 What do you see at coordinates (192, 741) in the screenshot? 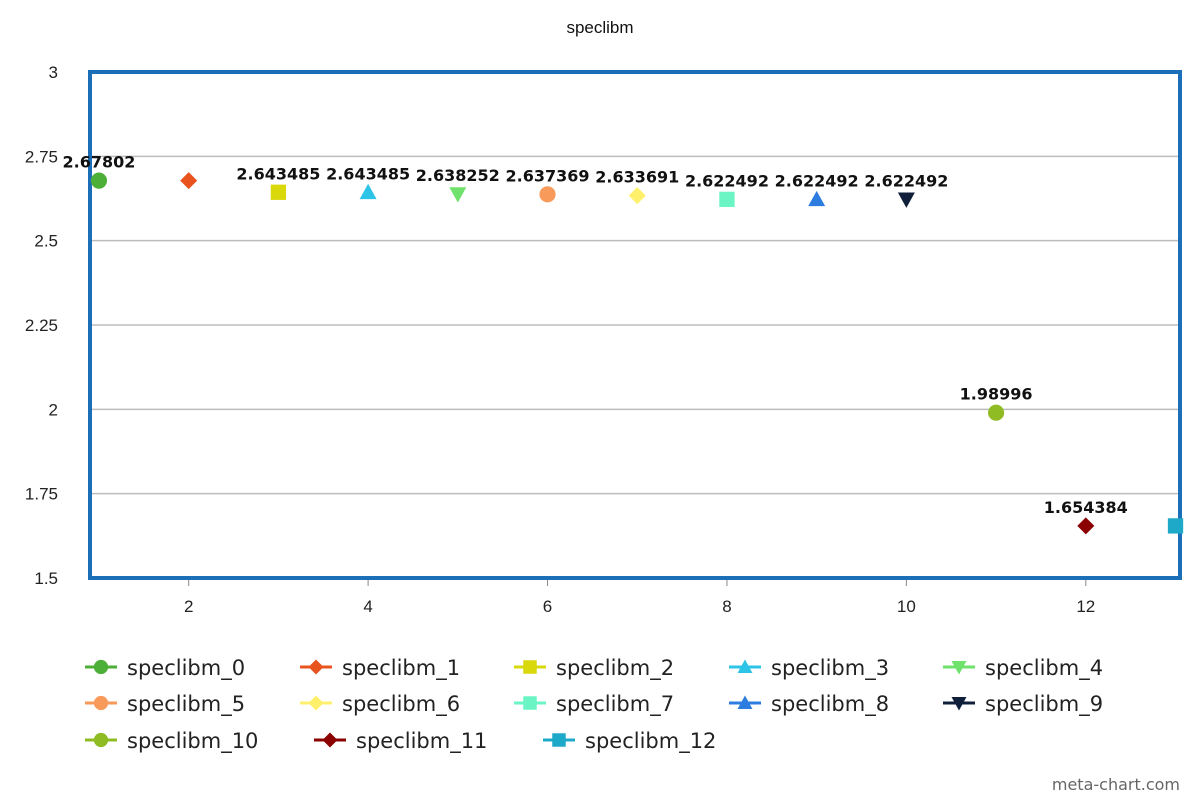
I see `legend-label: speclibm_10` at bounding box center [192, 741].